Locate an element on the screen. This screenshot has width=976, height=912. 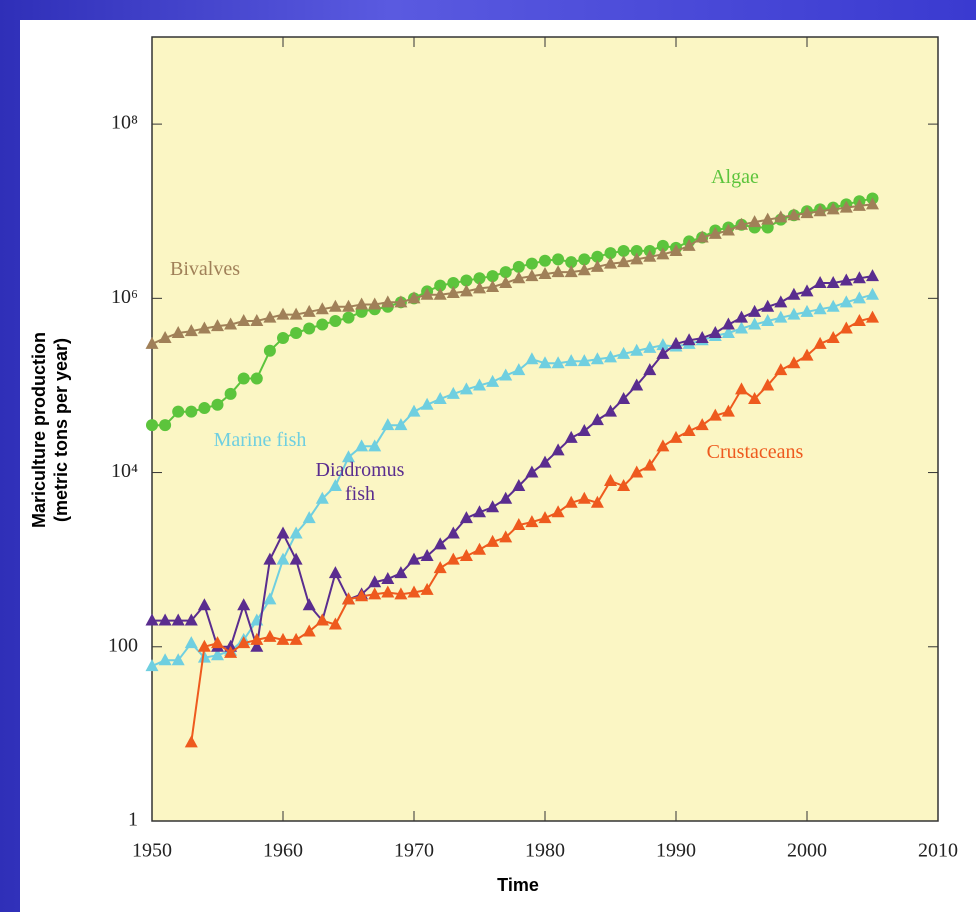
x-tick-label: 1970 is located at coordinates (414, 851).